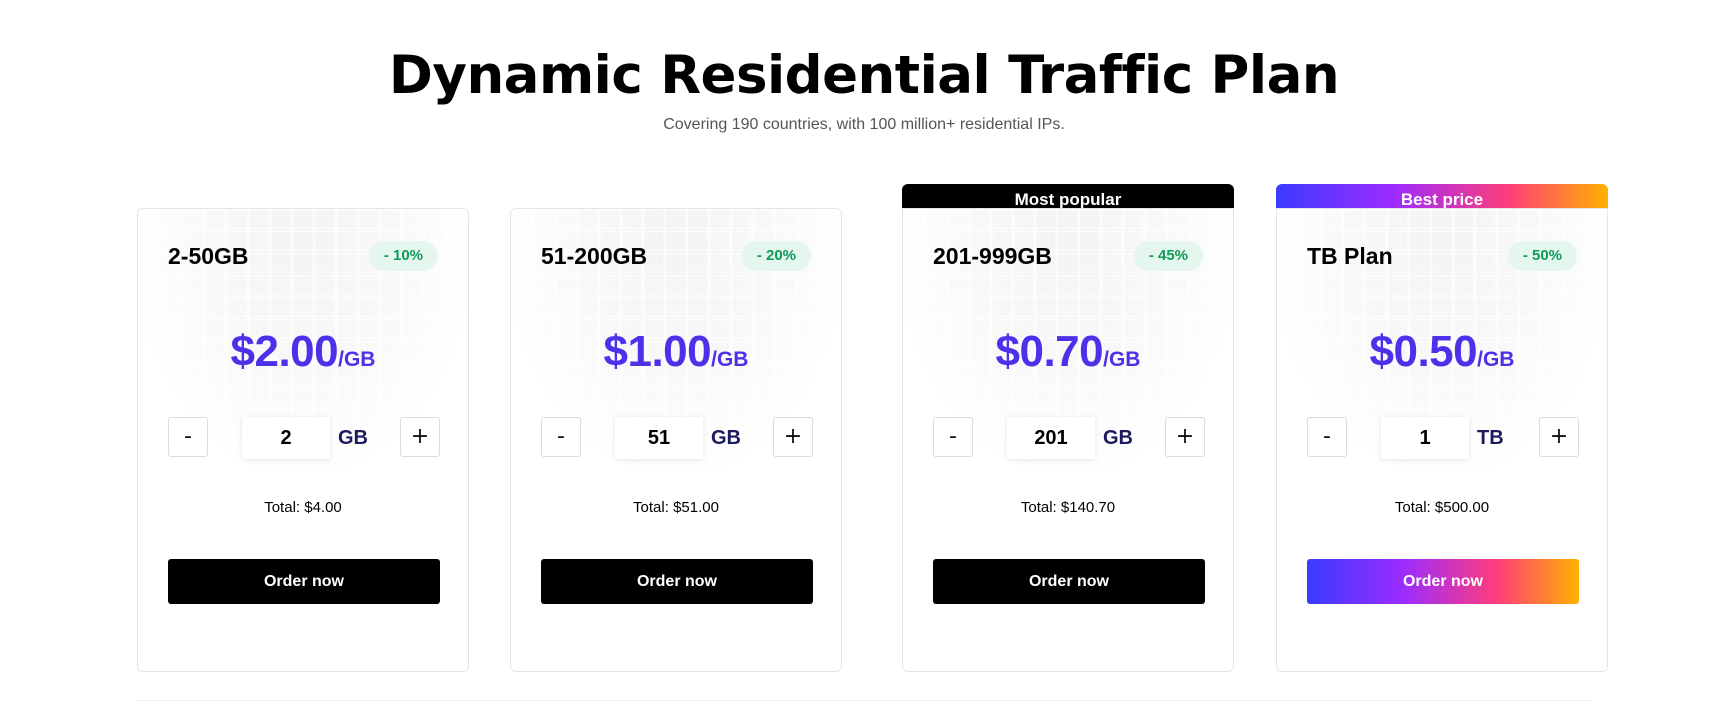 The height and width of the screenshot is (702, 1728). What do you see at coordinates (992, 256) in the screenshot?
I see `plan-name: 201-999GB` at bounding box center [992, 256].